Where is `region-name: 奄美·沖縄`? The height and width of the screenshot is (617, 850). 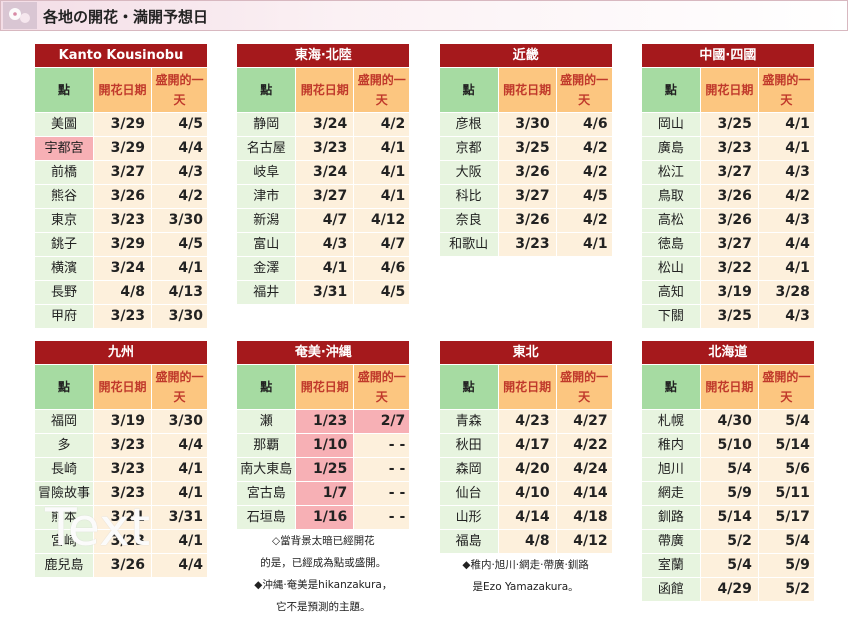
region-name: 奄美·沖縄 is located at coordinates (323, 352).